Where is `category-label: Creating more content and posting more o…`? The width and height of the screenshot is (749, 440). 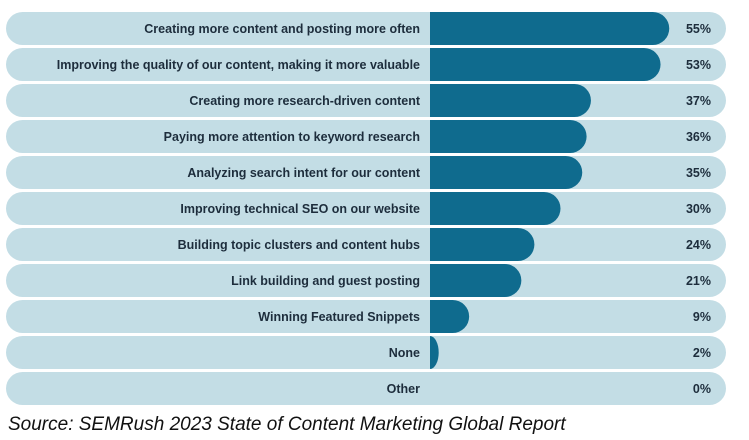 category-label: Creating more content and posting more o… is located at coordinates (282, 29).